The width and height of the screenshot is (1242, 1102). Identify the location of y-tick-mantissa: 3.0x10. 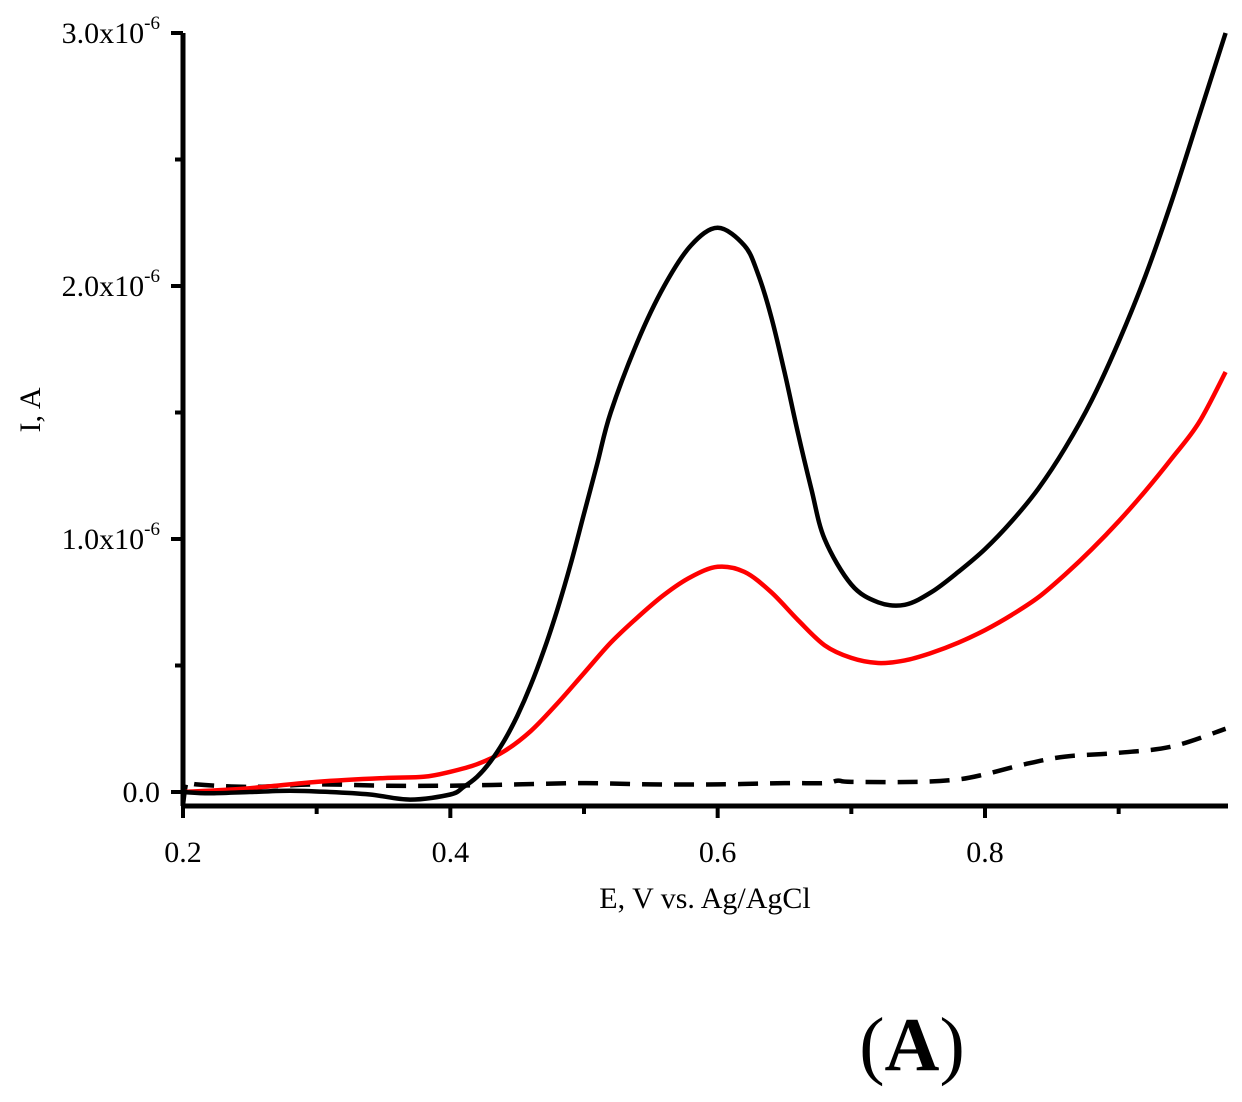
(103, 33).